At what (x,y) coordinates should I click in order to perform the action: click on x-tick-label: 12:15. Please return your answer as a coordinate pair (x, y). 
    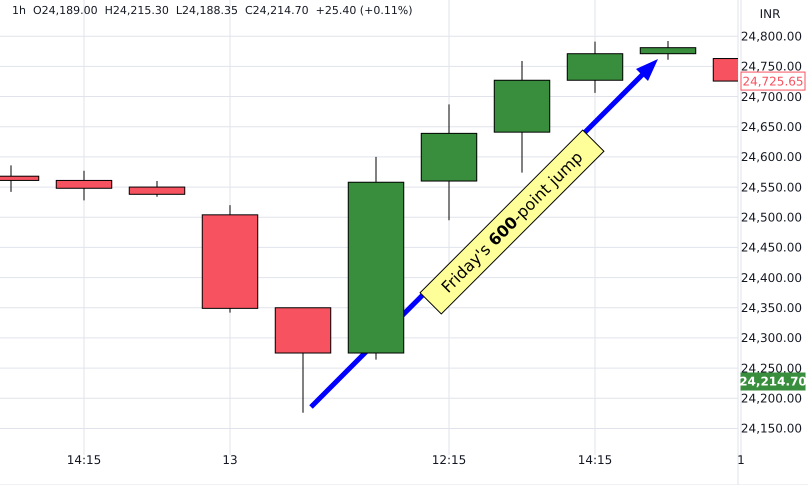
    Looking at the image, I should click on (449, 460).